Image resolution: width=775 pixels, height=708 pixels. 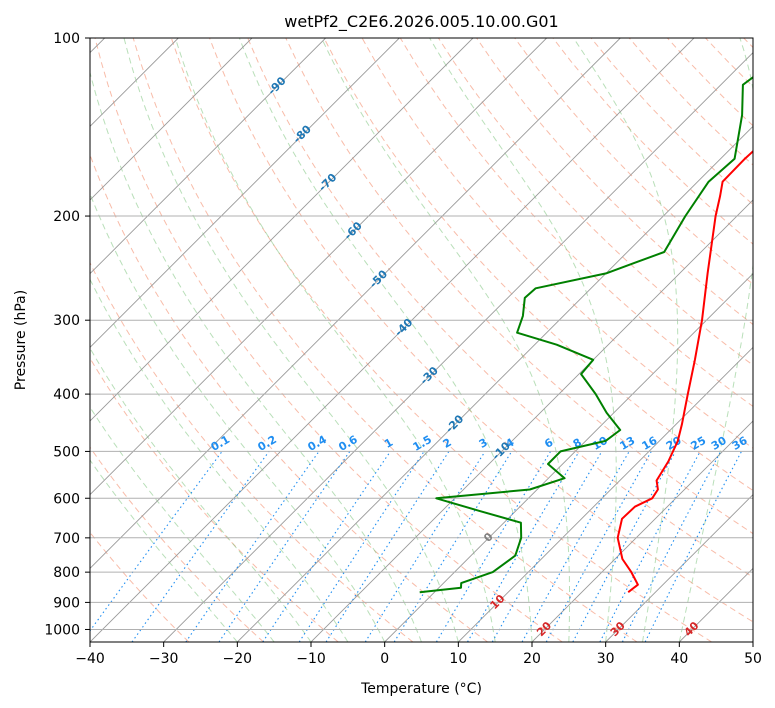 I want to click on x-tick-label: −20, so click(x=238, y=659).